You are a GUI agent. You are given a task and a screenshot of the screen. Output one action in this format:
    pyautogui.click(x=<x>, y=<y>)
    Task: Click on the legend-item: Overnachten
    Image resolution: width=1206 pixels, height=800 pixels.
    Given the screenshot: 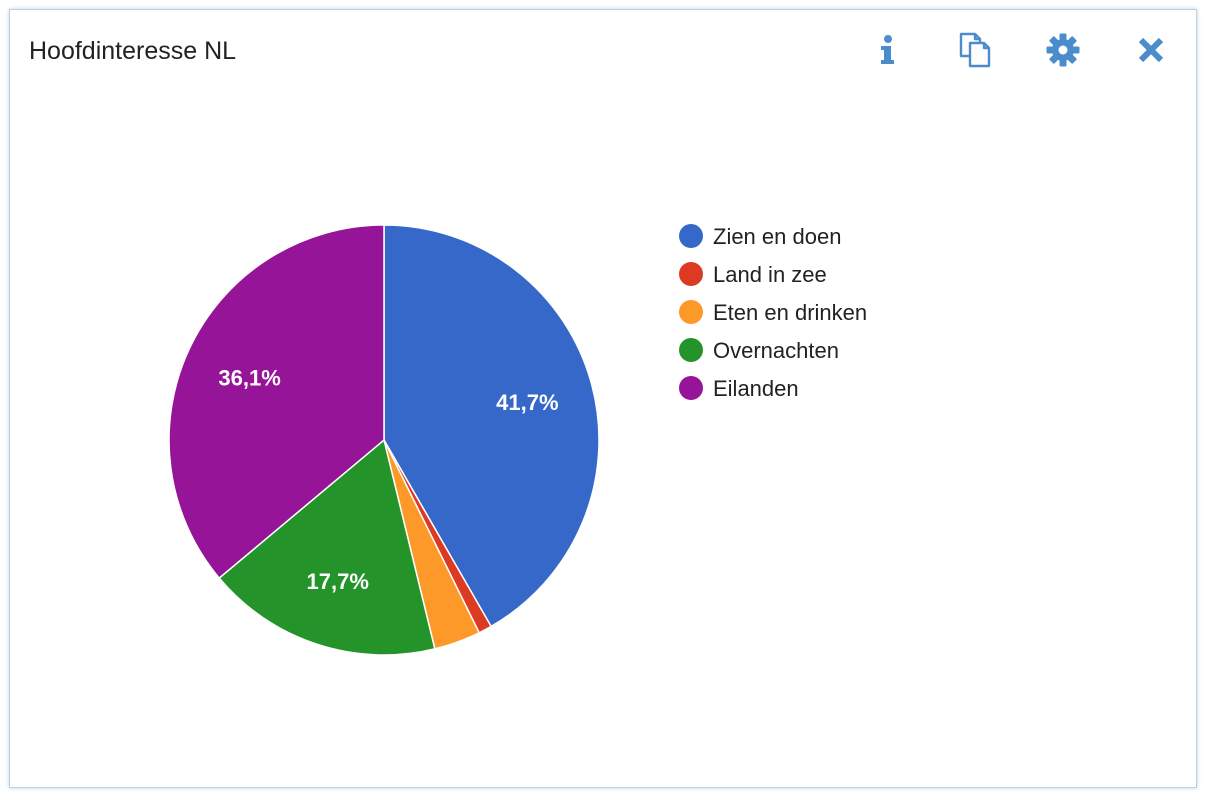 What is the action you would take?
    pyautogui.click(x=759, y=350)
    